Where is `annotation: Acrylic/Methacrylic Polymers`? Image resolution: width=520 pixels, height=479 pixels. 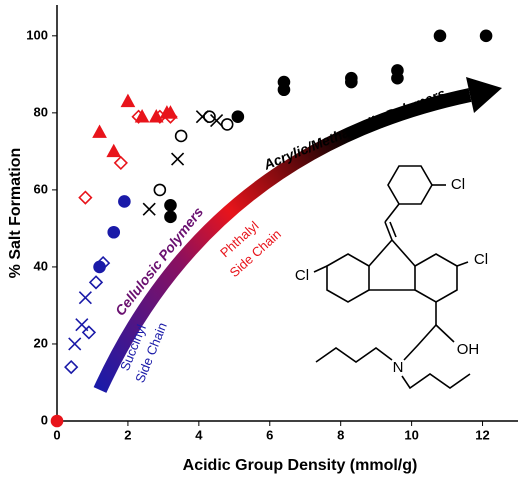
annotation: Acrylic/Methacrylic Polymers is located at coordinates (353, 129).